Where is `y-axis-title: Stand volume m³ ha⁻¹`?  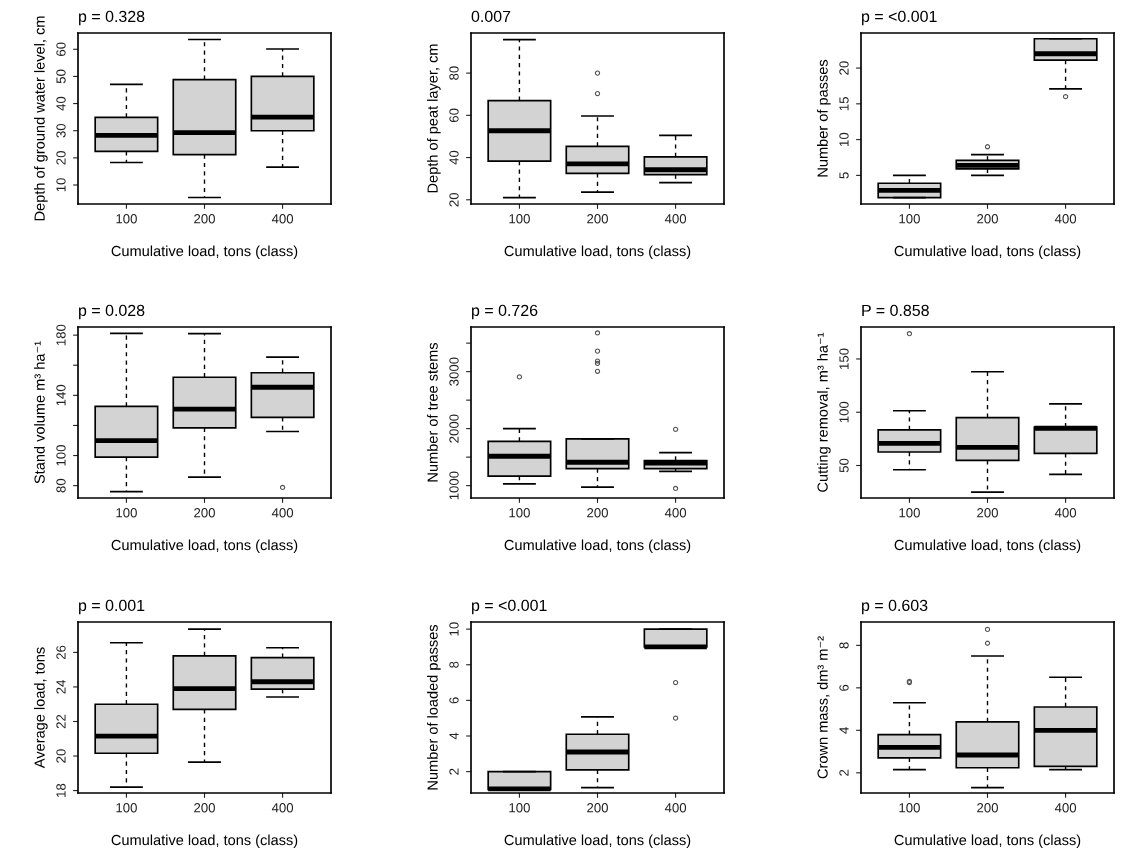
y-axis-title: Stand volume m³ ha⁻¹ is located at coordinates (39, 412).